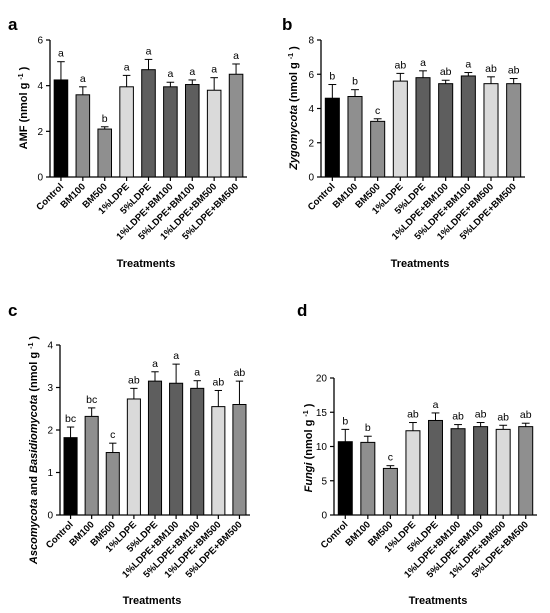 This screenshot has width=550, height=613. I want to click on panel-letter: b, so click(287, 24).